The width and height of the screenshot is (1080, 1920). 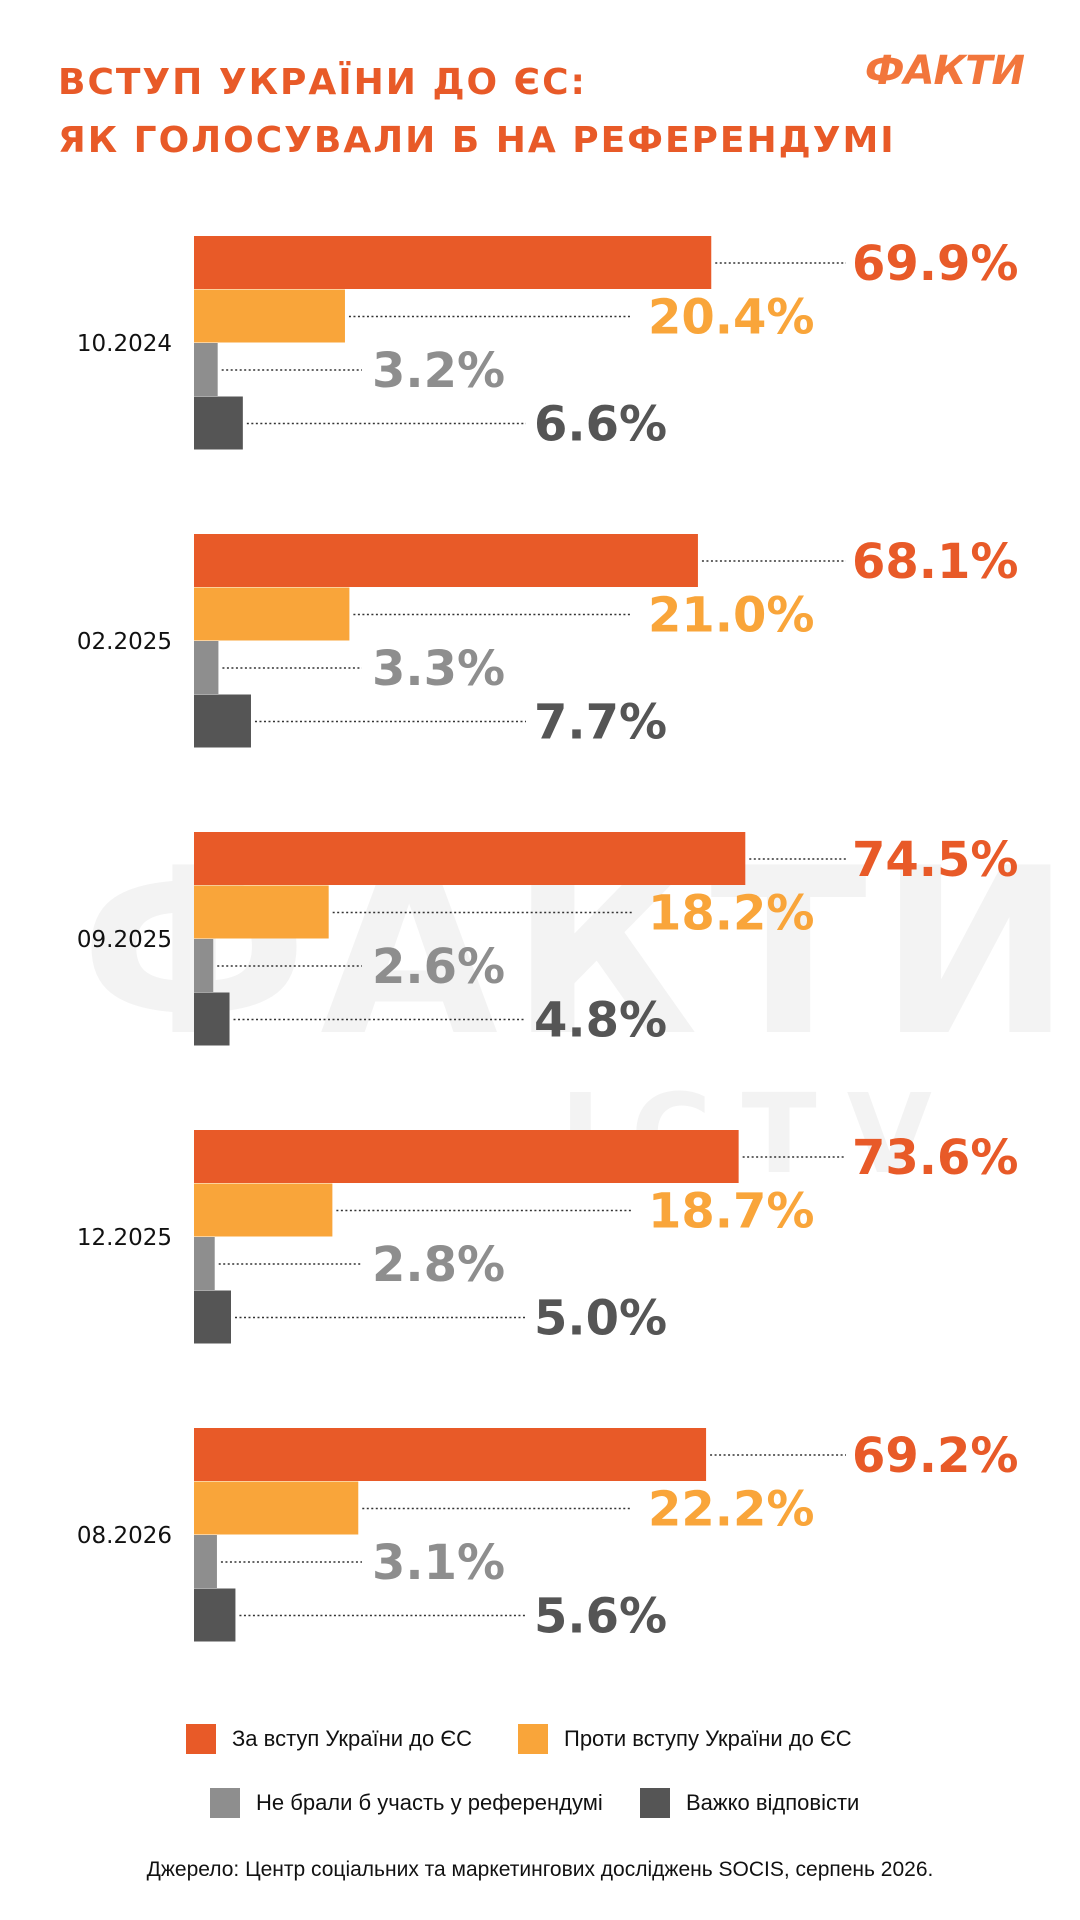 I want to click on period-label: 12.2025, so click(x=124, y=1238).